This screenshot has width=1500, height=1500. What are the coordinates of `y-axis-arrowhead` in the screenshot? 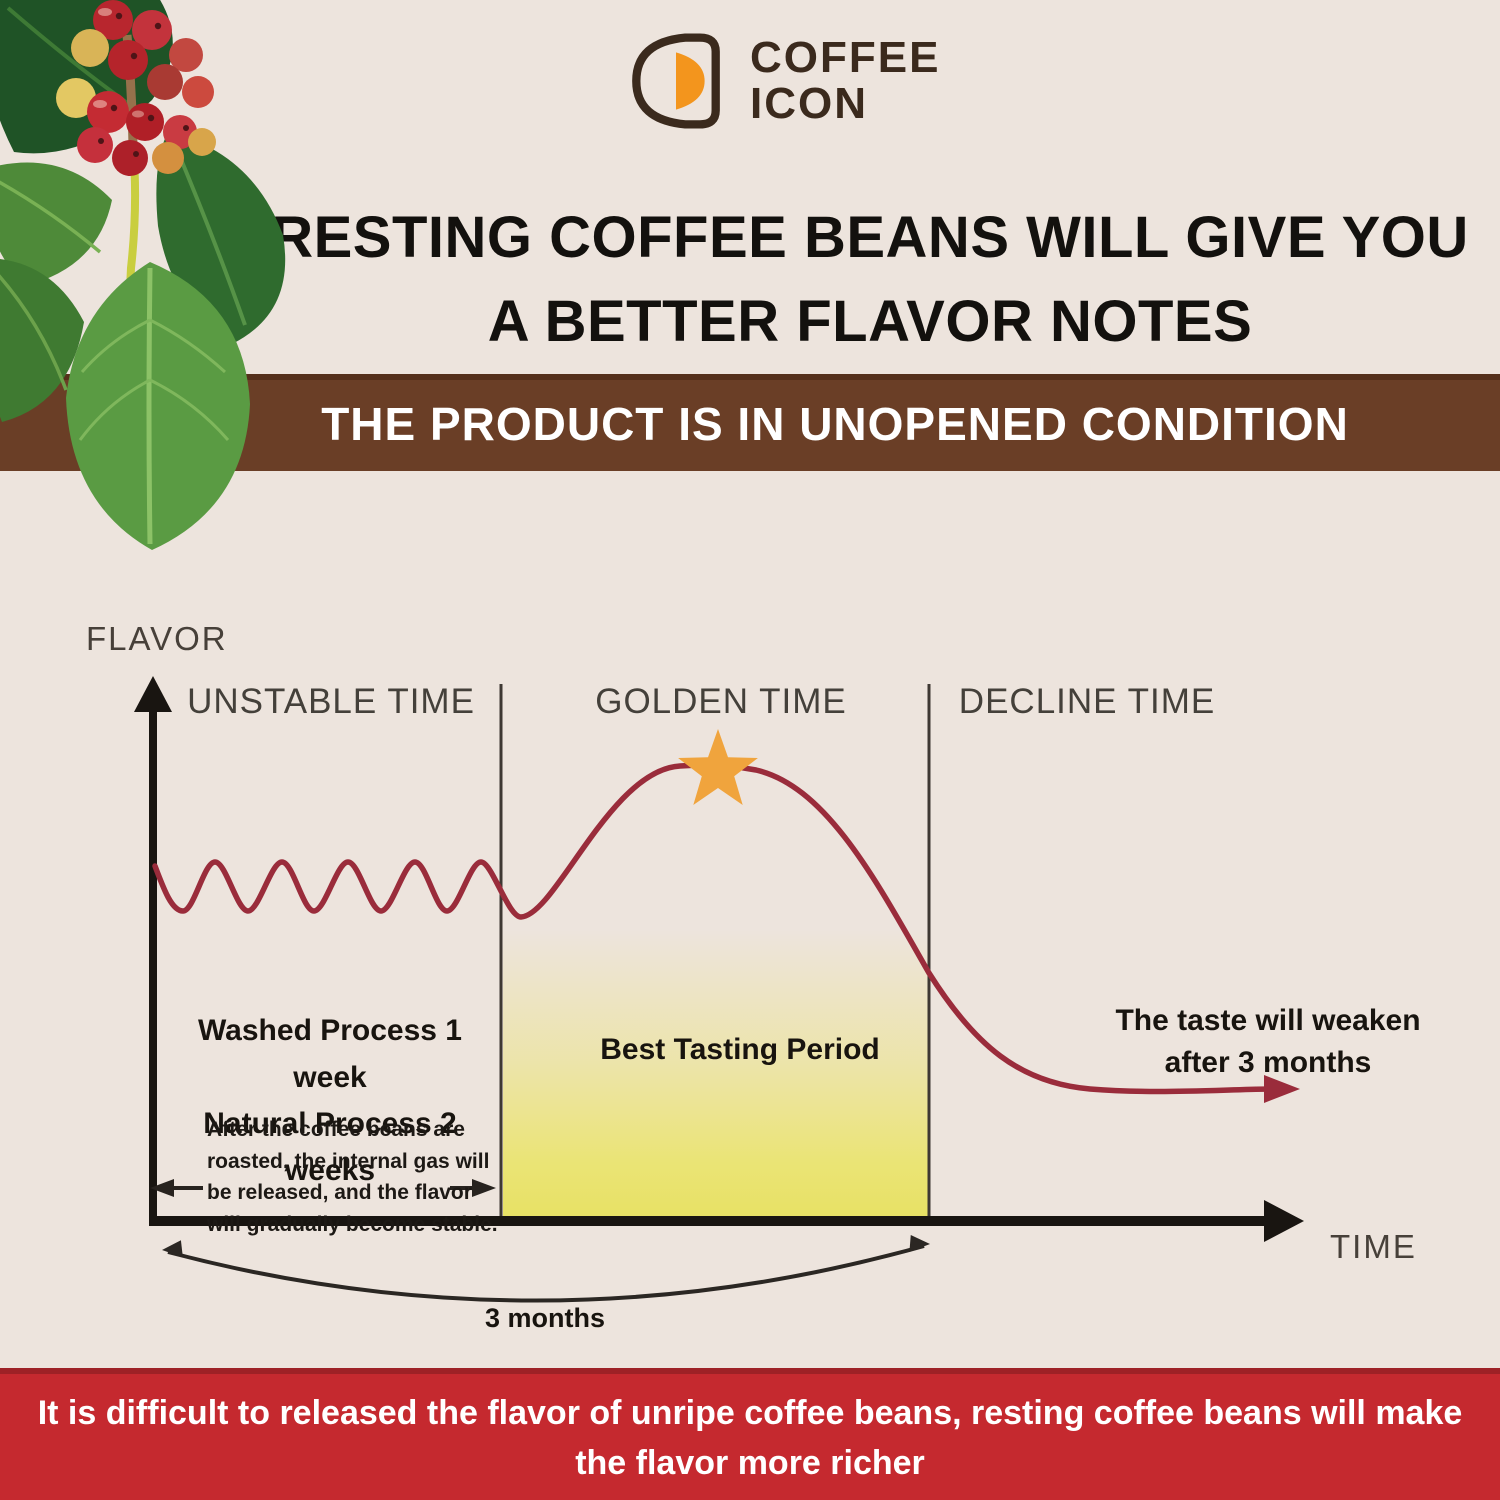 It's located at (153, 694).